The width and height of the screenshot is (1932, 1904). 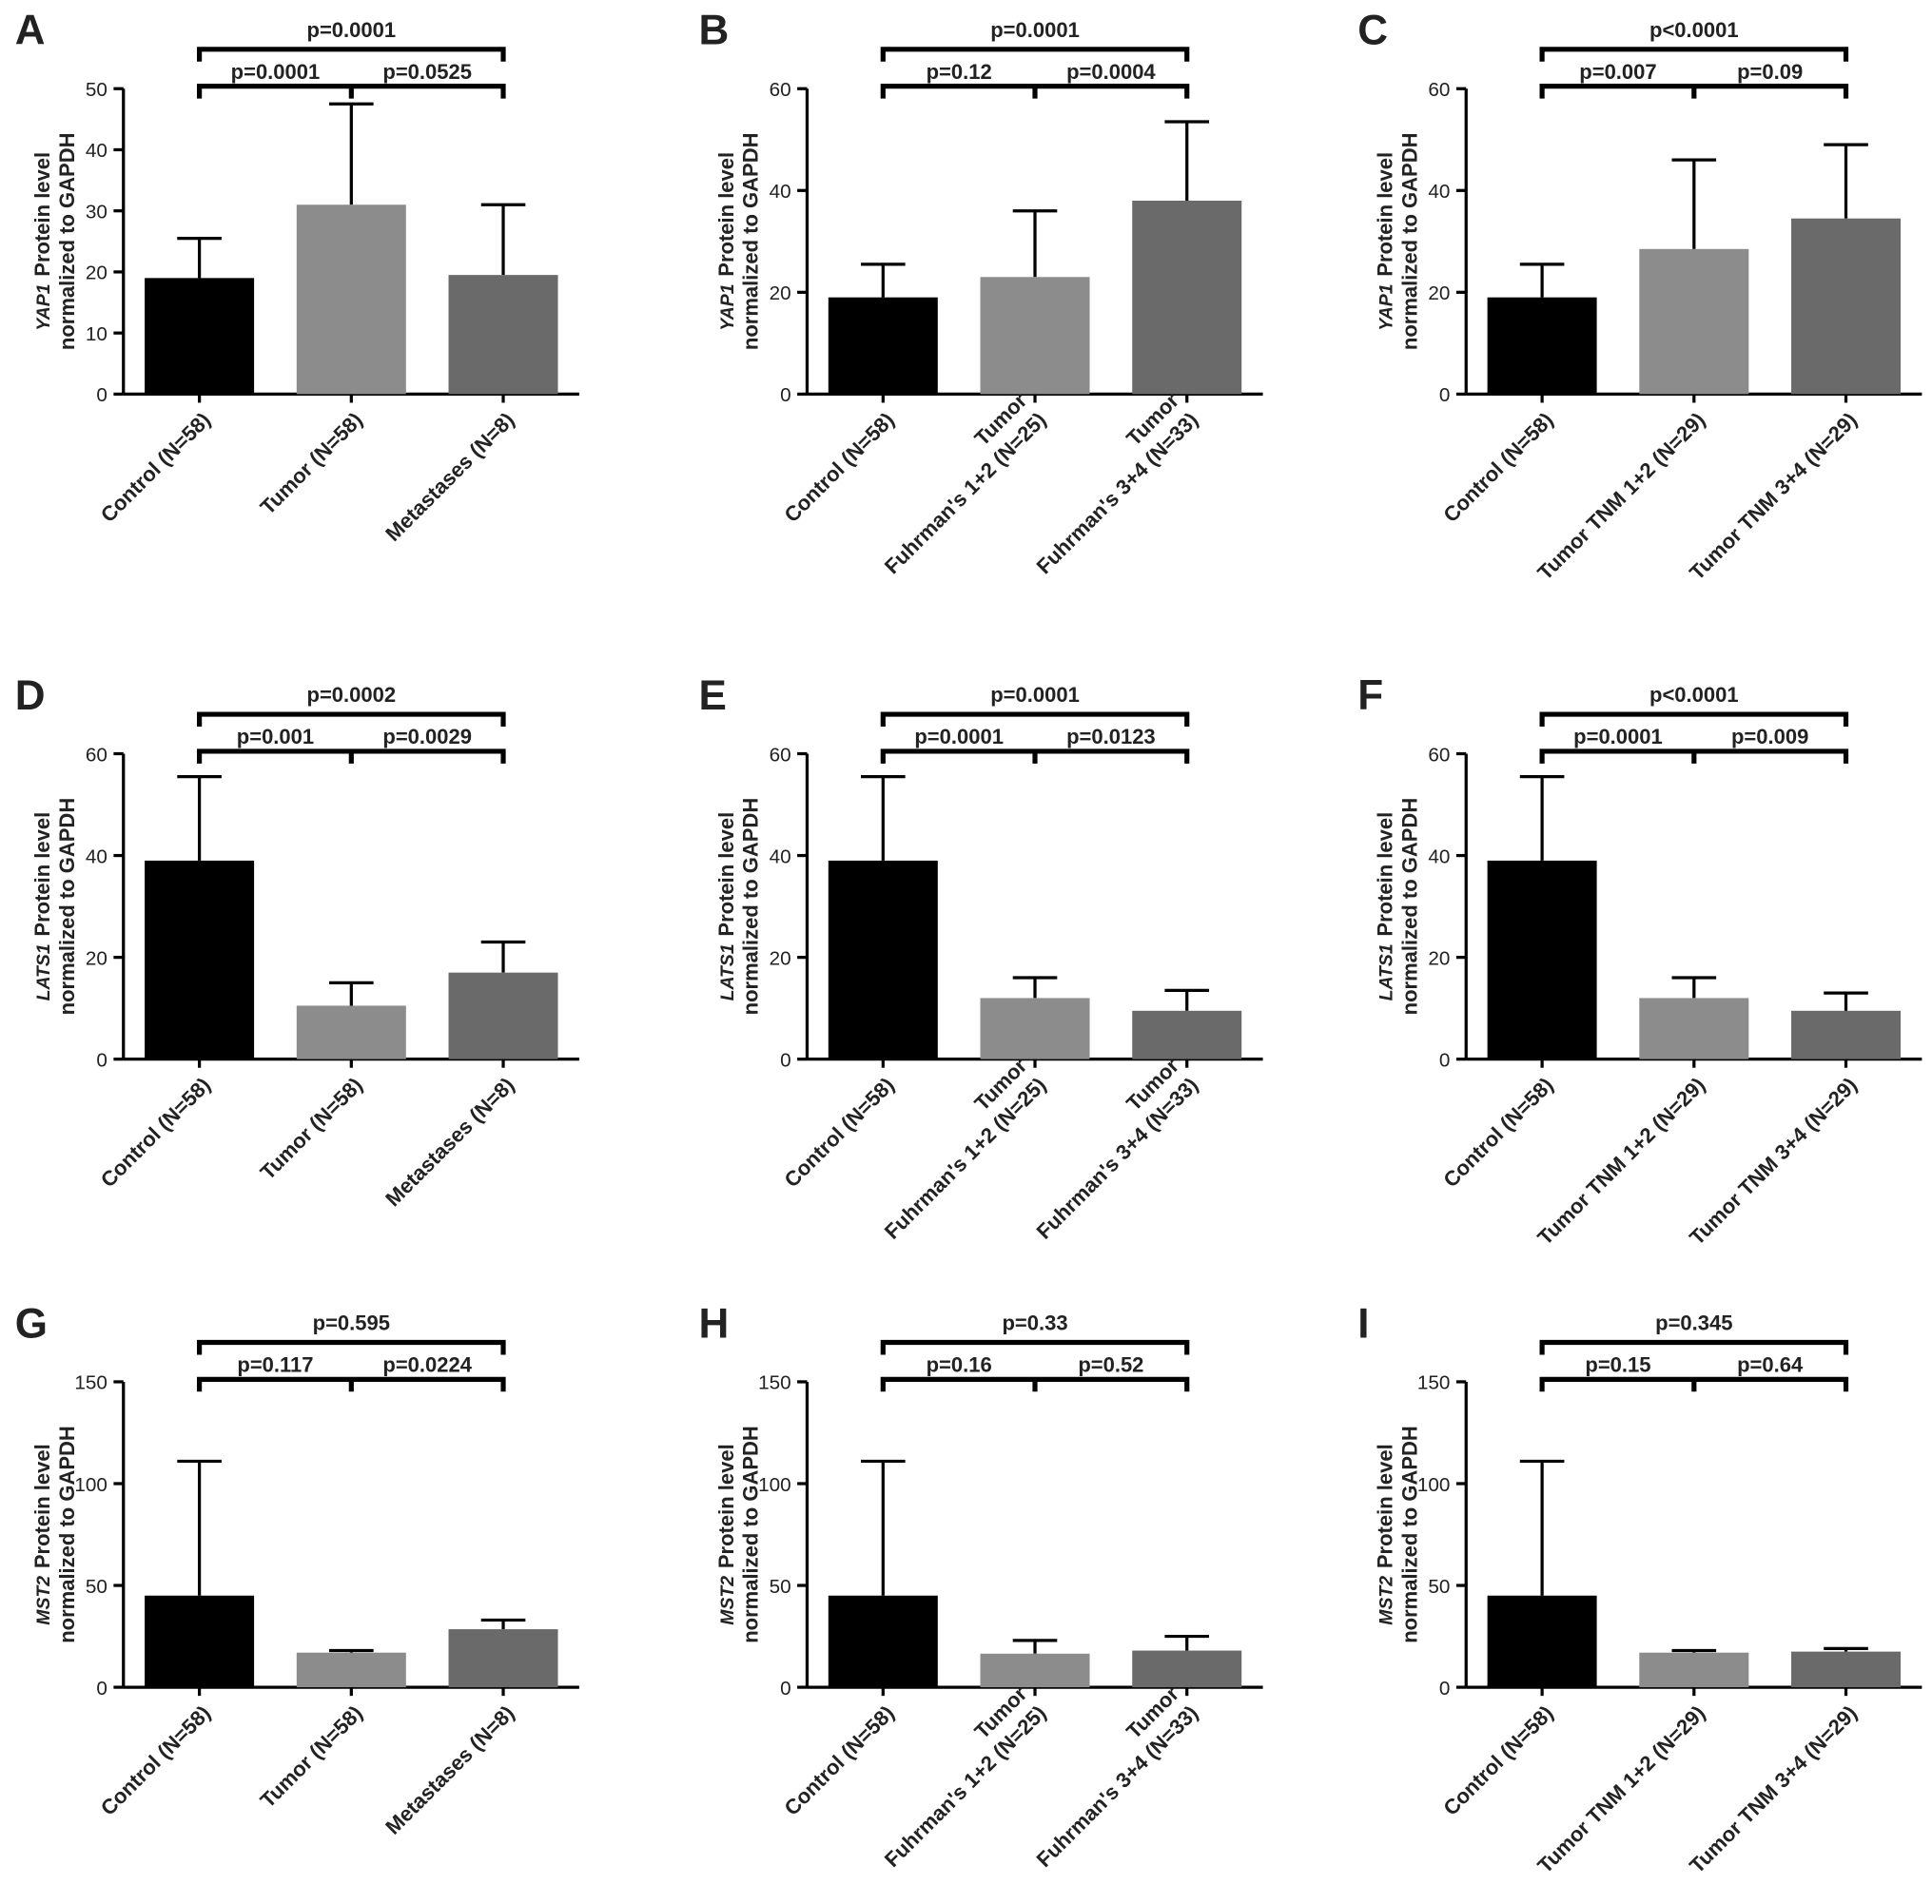 I want to click on x-tick-label: Tumor (N=58), so click(x=311, y=1756).